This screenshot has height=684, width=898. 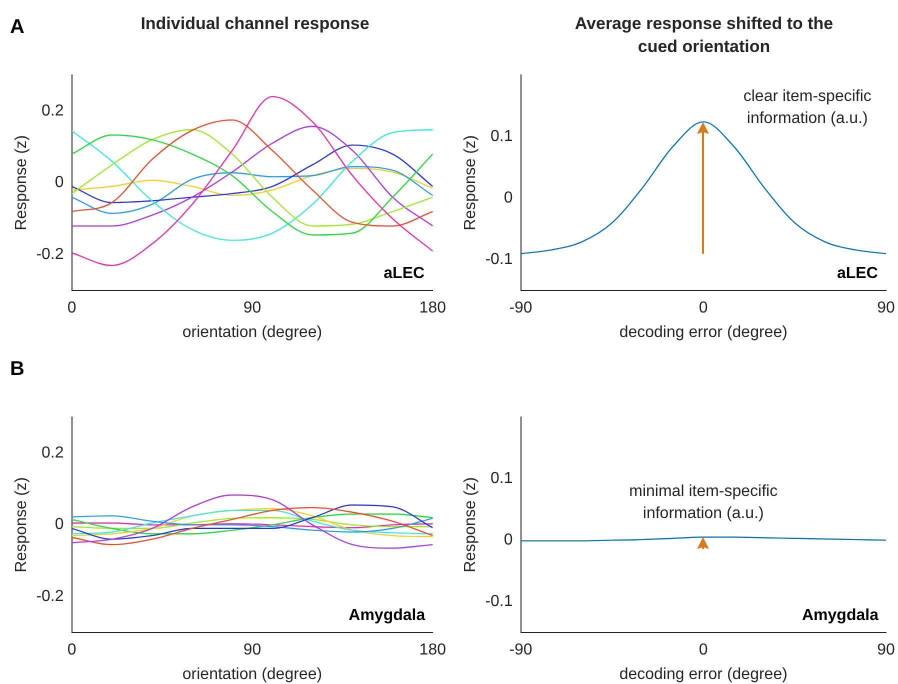 What do you see at coordinates (17, 27) in the screenshot?
I see `text: A` at bounding box center [17, 27].